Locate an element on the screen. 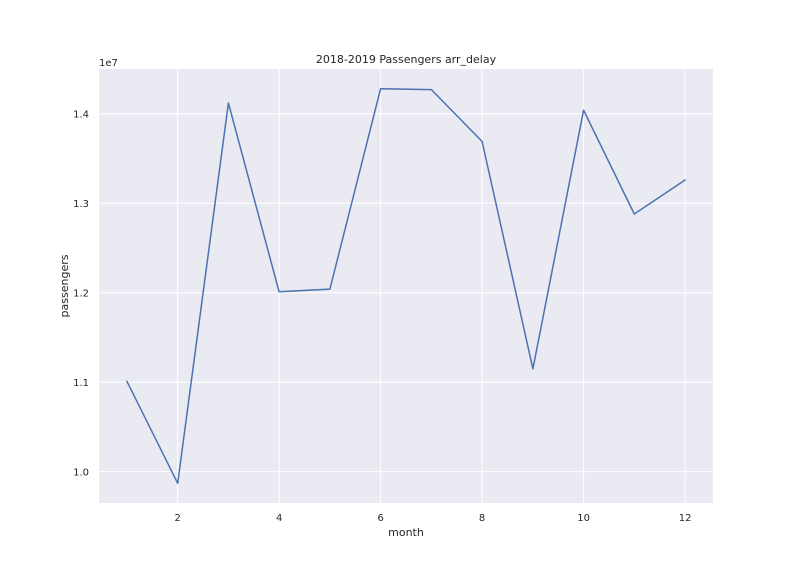 Image resolution: width=792 pixels, height=576 pixels. x-tick-label: 10 is located at coordinates (583, 518).